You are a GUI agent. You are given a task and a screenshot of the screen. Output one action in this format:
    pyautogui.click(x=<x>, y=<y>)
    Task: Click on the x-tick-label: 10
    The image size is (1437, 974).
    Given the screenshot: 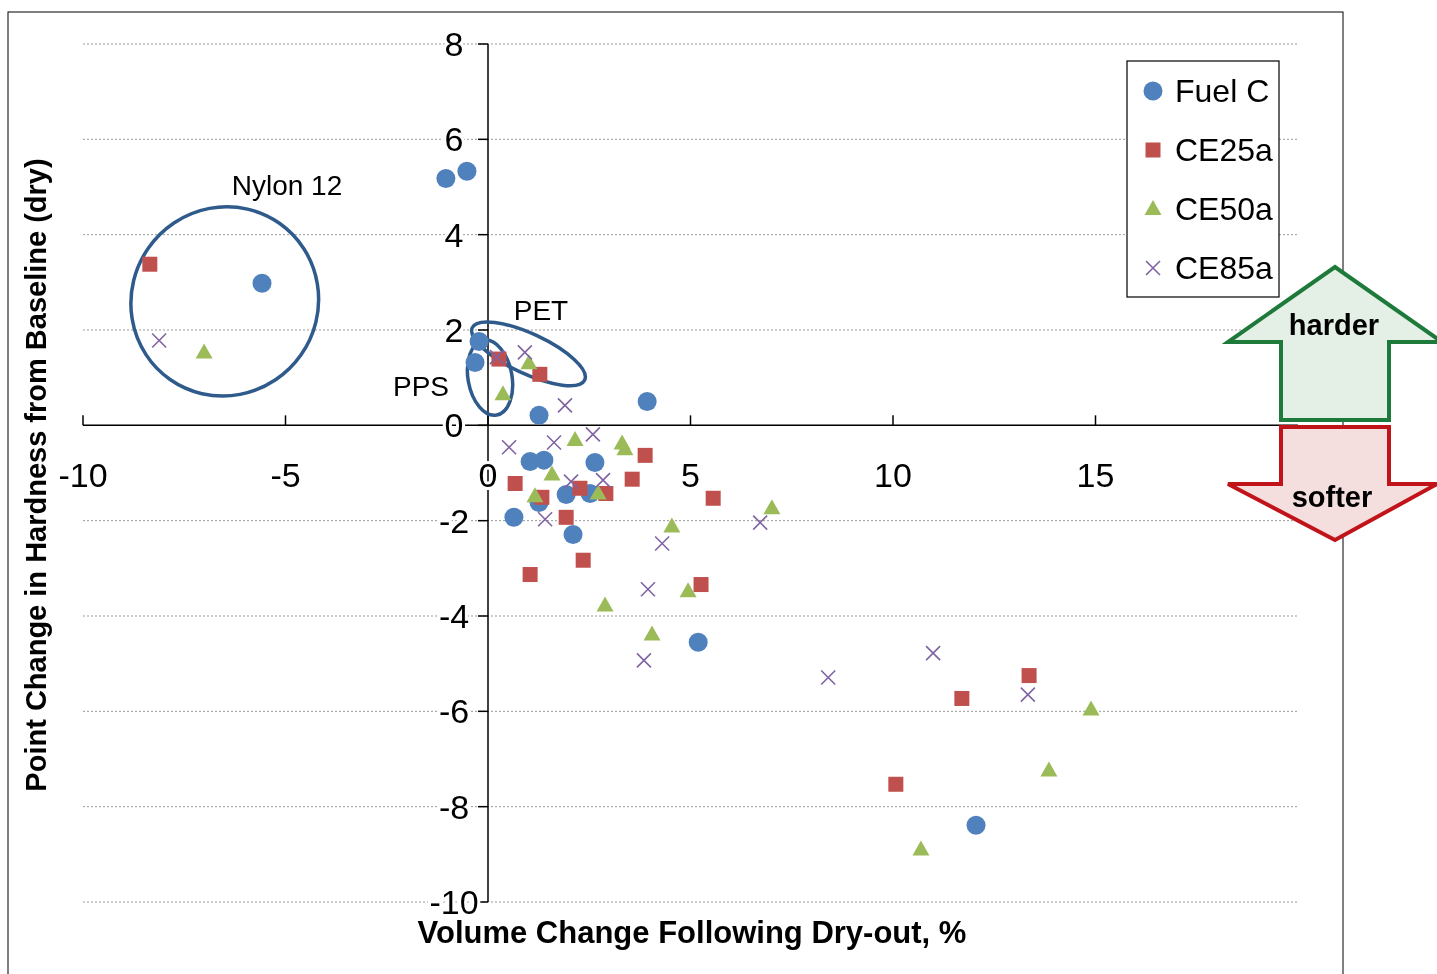 What is the action you would take?
    pyautogui.click(x=893, y=475)
    